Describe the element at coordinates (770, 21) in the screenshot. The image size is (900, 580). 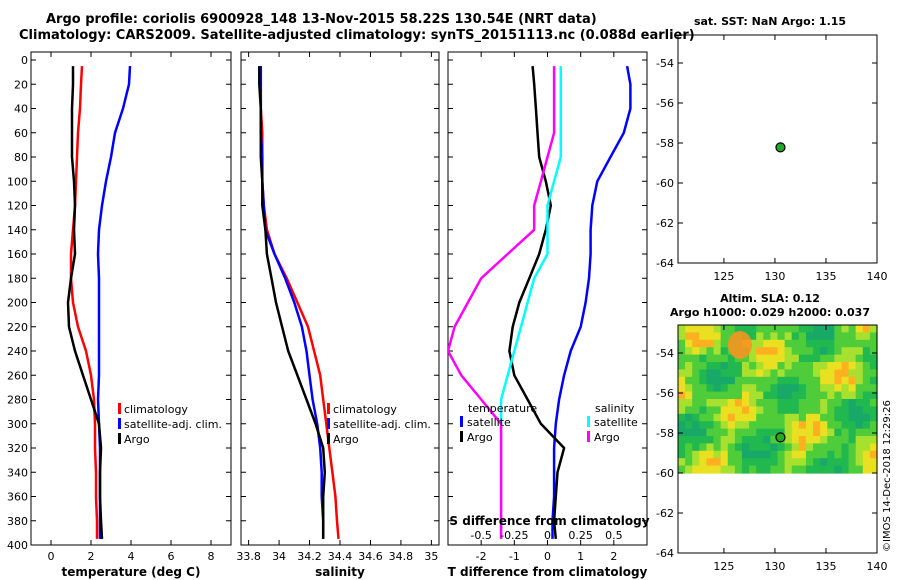
I see `sst-map-title: sat. SST: NaN Argo: 1.15` at that location.